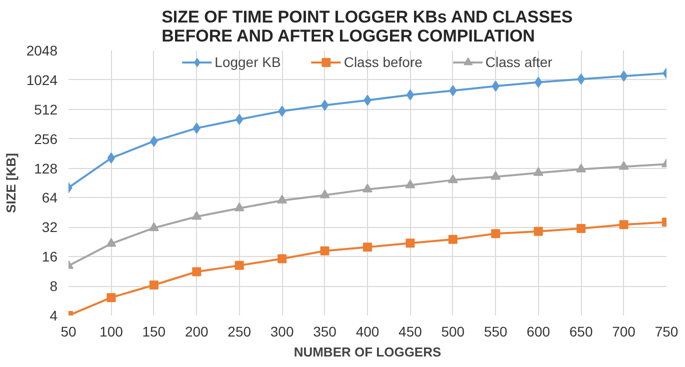  Describe the element at coordinates (518, 62) in the screenshot. I see `legend-label: Class after` at that location.